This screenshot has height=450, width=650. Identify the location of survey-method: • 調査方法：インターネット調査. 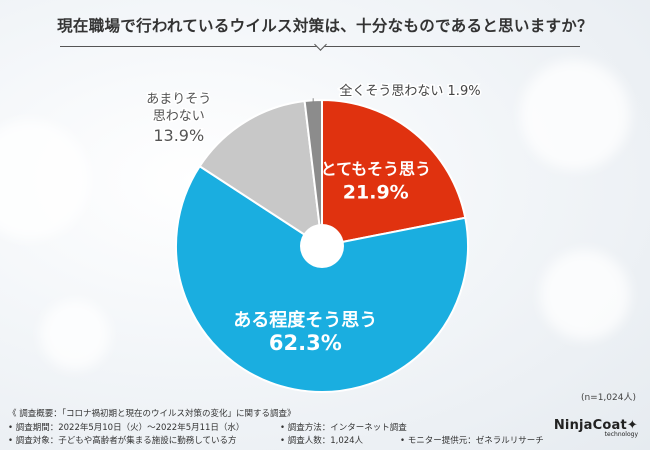
(343, 427).